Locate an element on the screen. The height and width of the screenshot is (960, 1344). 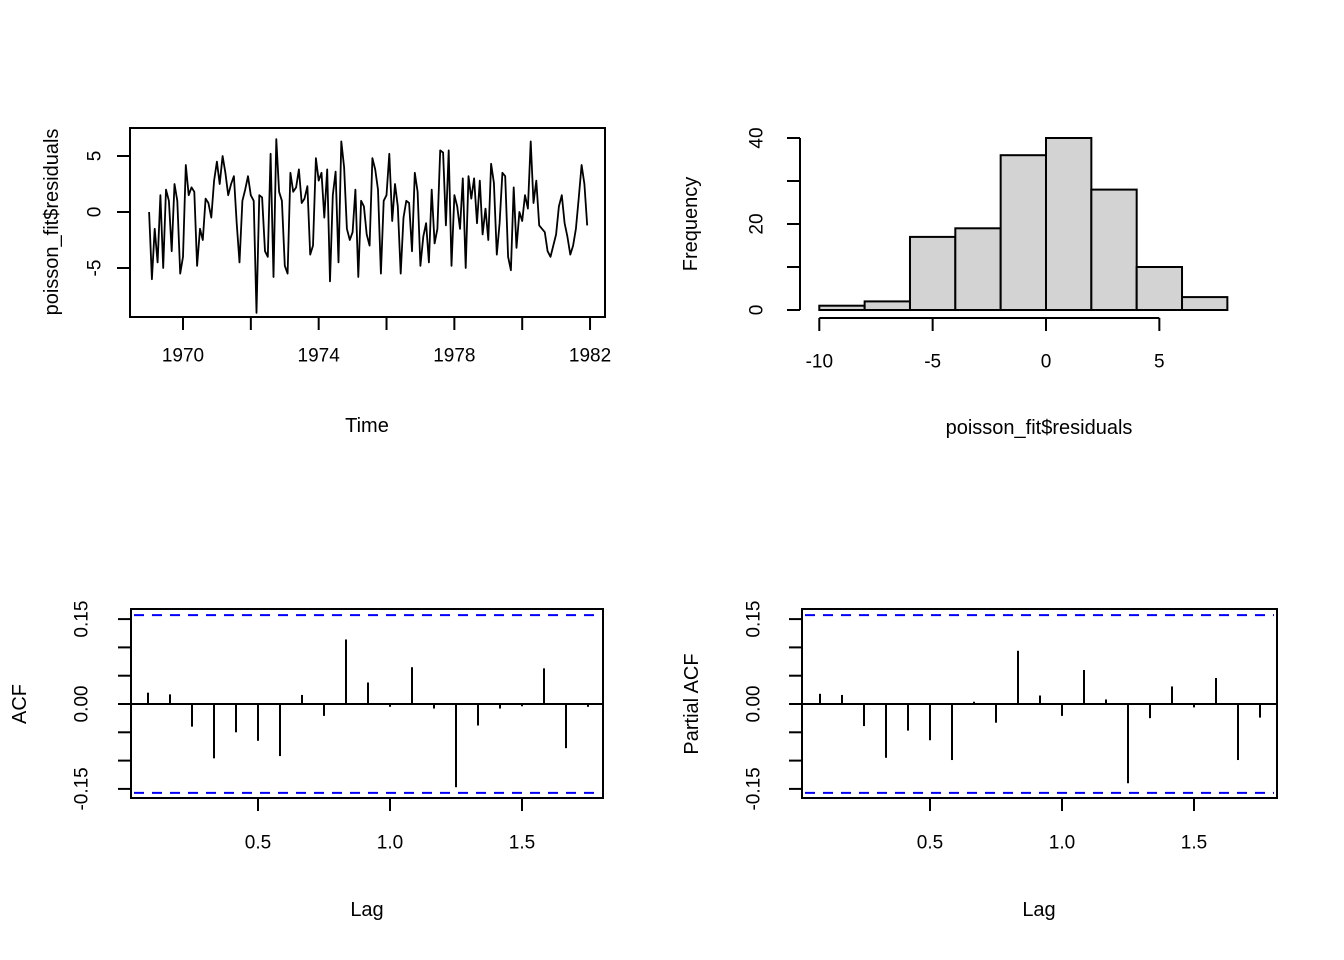
x-axis-tick-label: 1974 is located at coordinates (319, 356).